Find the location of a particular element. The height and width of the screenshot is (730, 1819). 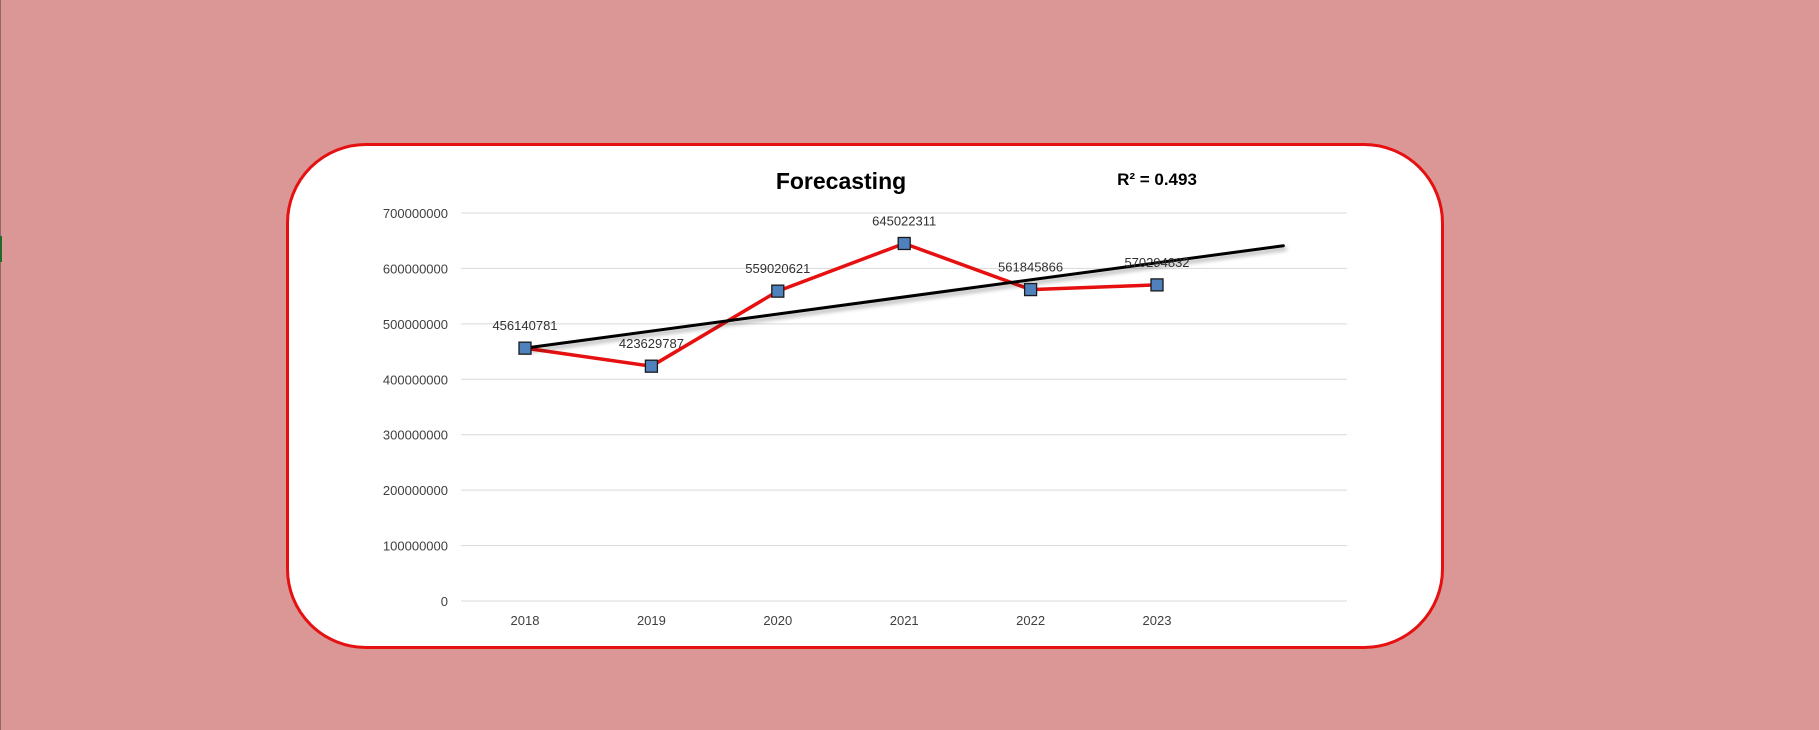

x-tick-label: 2018 is located at coordinates (525, 620).